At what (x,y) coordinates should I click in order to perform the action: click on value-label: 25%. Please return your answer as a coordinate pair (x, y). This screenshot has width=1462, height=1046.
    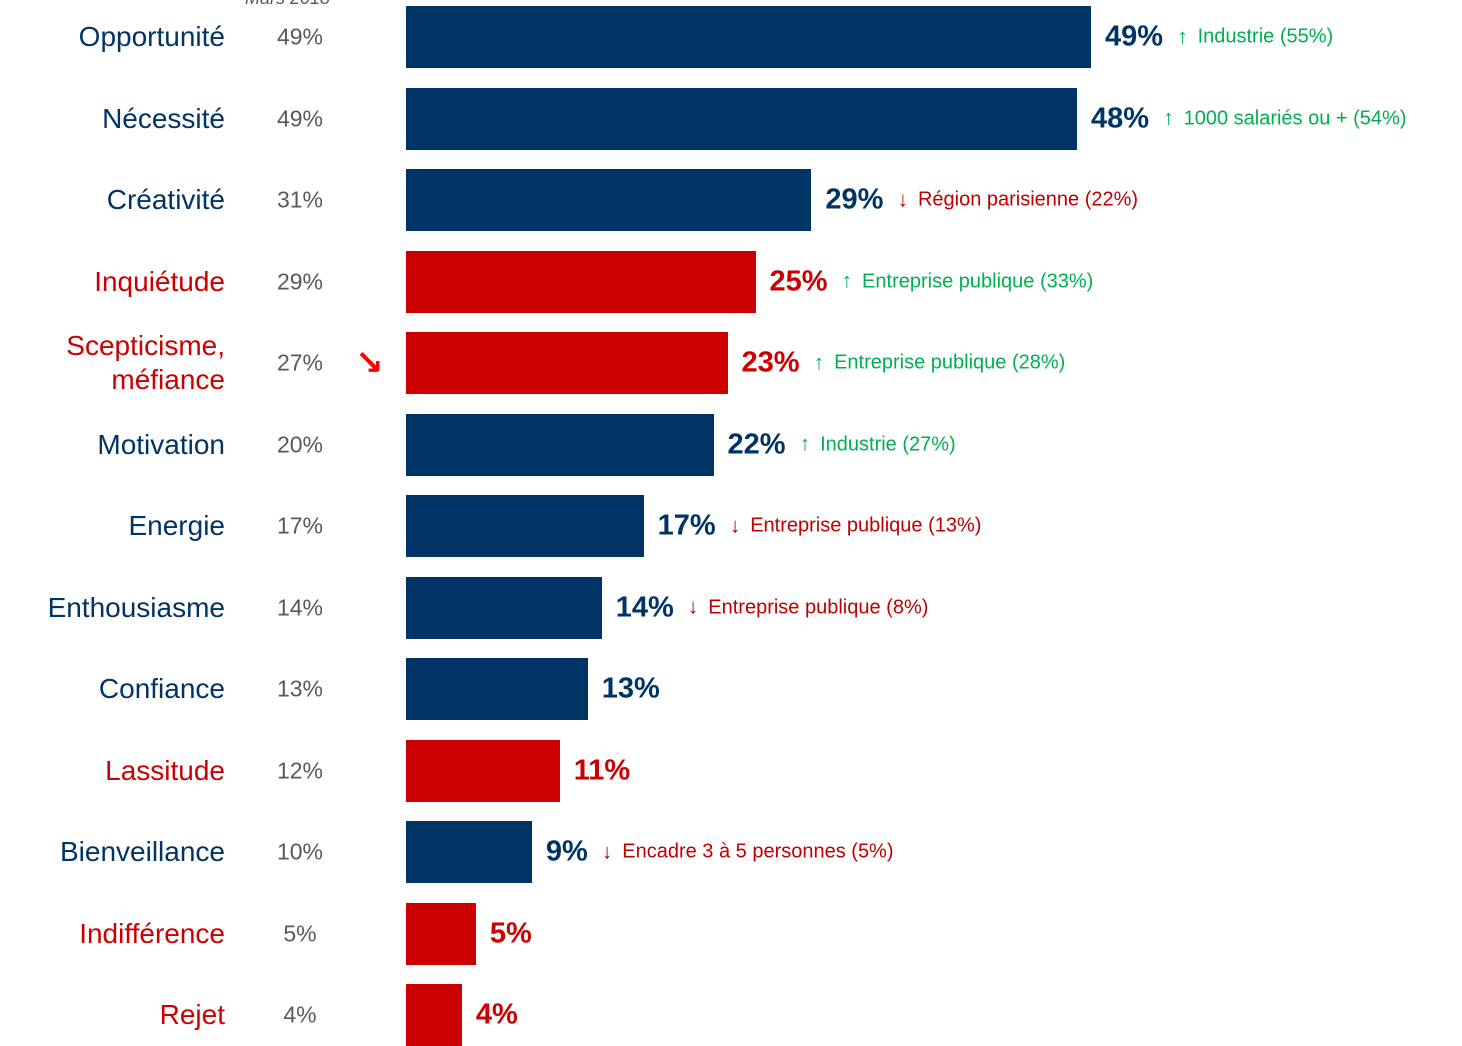
    Looking at the image, I should click on (798, 281).